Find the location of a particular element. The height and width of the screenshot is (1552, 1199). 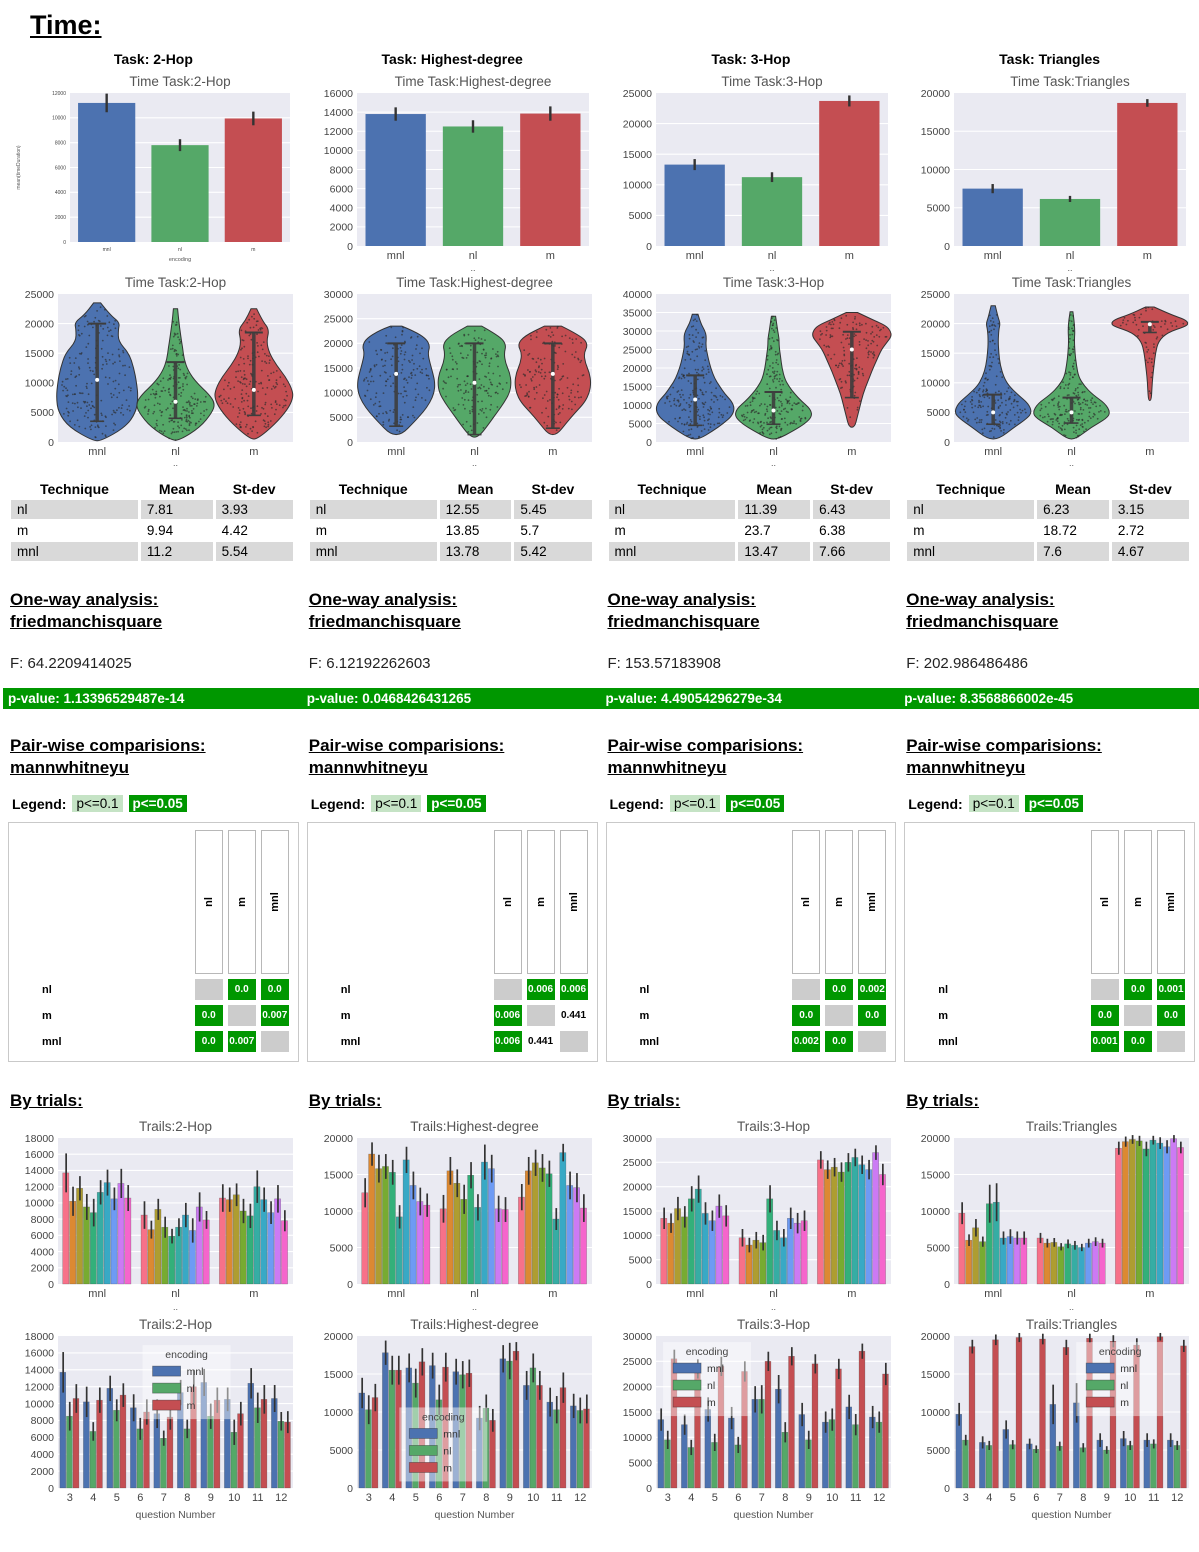

svg-text: Time Task:2-Hop is located at coordinates (175, 282).